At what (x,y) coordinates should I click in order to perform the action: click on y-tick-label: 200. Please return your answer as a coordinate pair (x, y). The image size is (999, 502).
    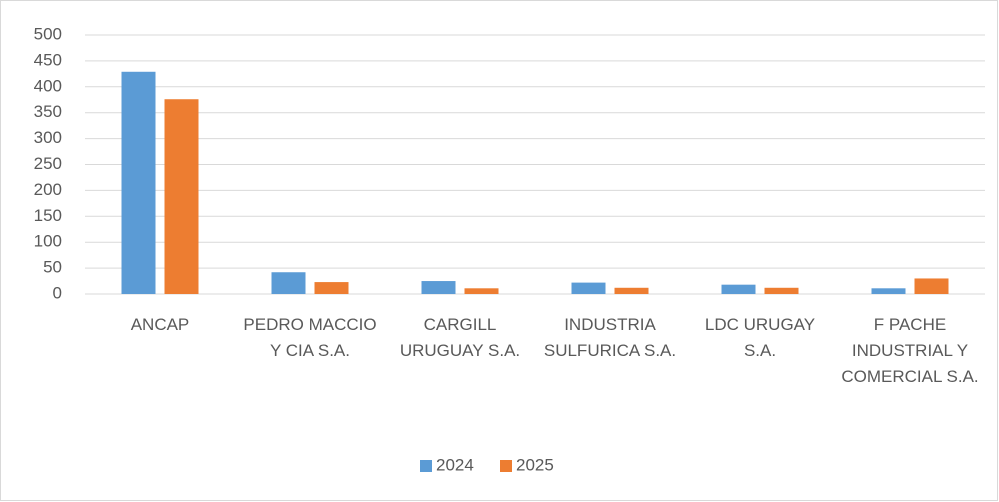
    Looking at the image, I should click on (48, 189).